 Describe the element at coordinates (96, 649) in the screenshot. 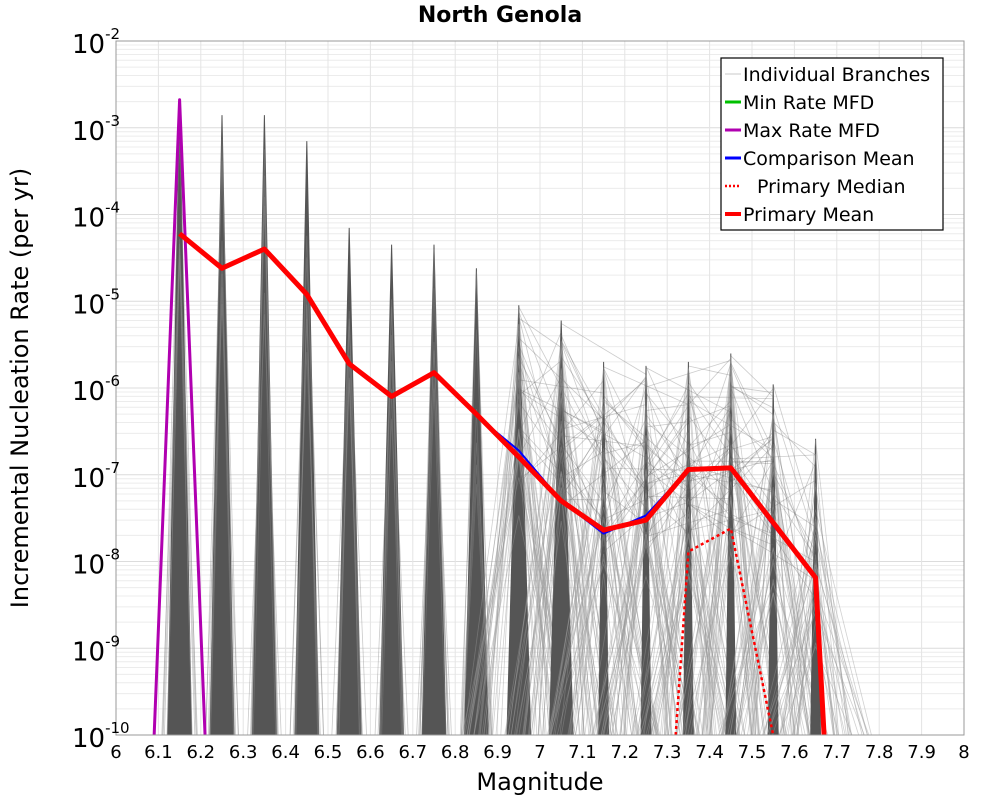

I see `y-tick-label: 10⁻⁹` at that location.